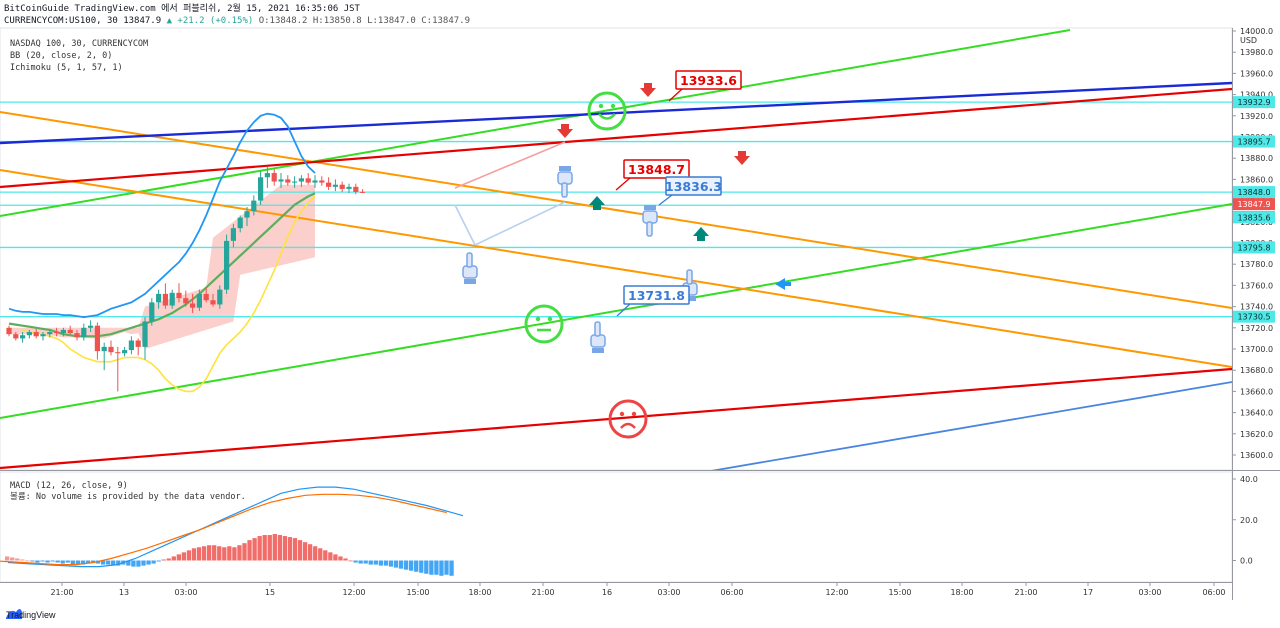 This screenshot has height=628, width=1280. I want to click on price-callout: 13933.6, so click(705, 86).